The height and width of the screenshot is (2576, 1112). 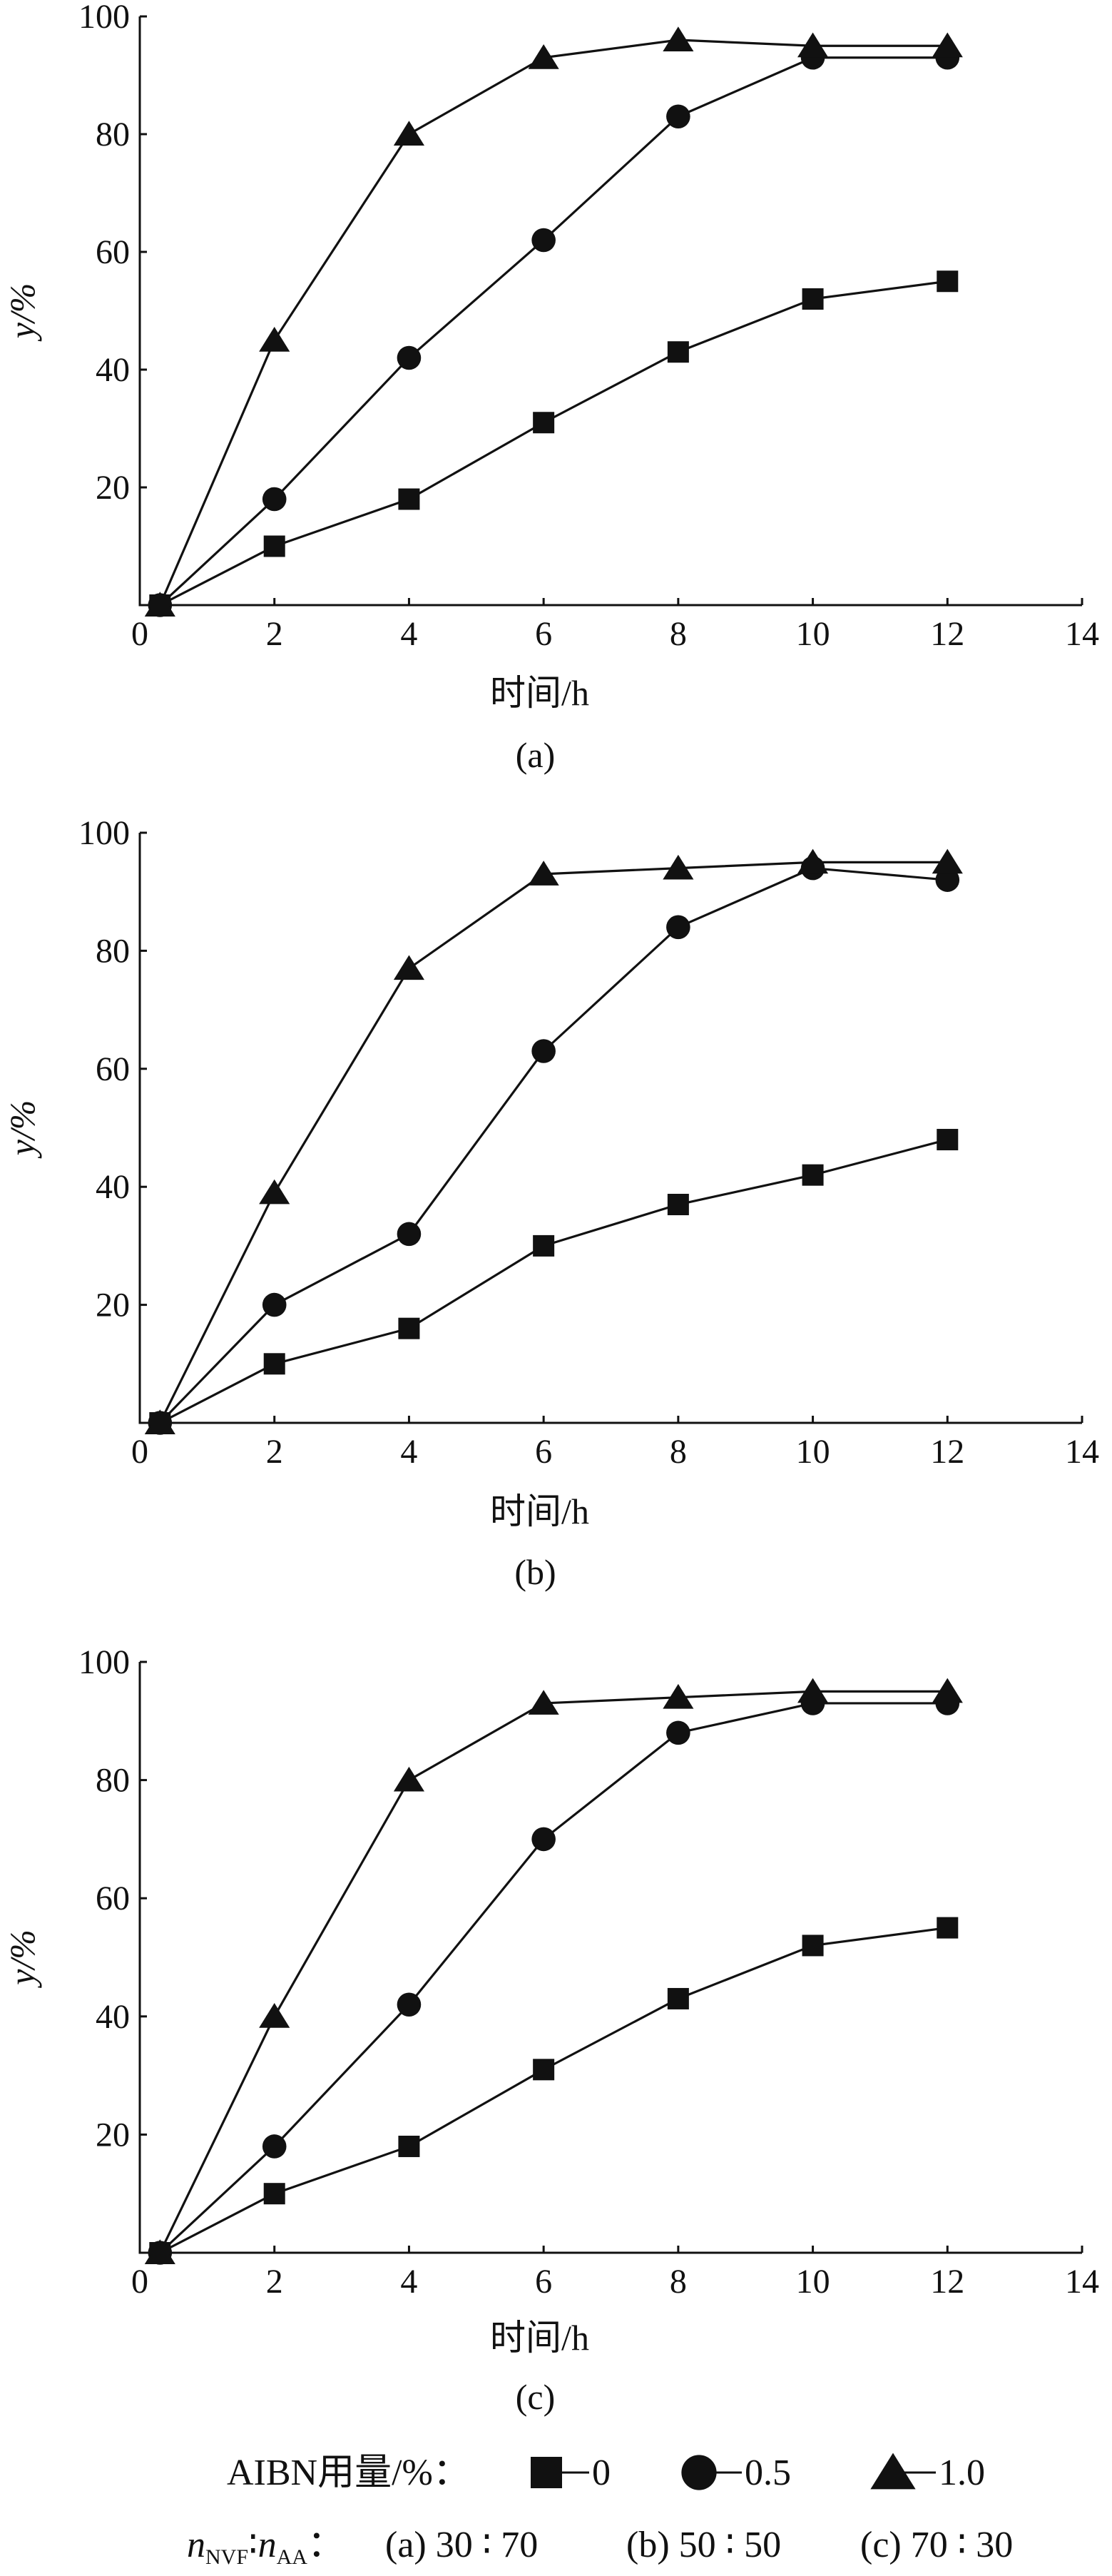 I want to click on legend-marker-triangle, so click(x=893, y=2471).